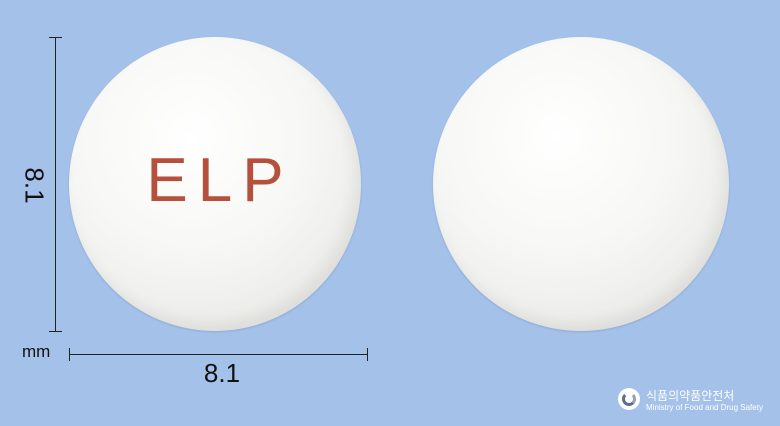  What do you see at coordinates (367, 354) in the screenshot?
I see `width-tick-right` at bounding box center [367, 354].